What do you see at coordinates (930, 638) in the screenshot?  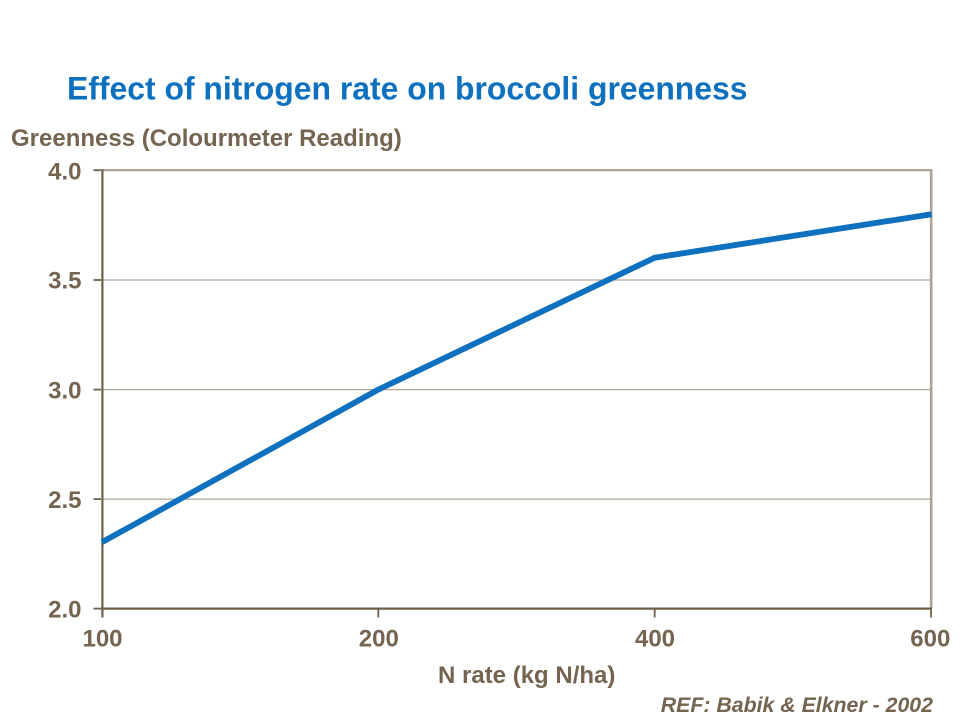 I see `svg-text: 600` at bounding box center [930, 638].